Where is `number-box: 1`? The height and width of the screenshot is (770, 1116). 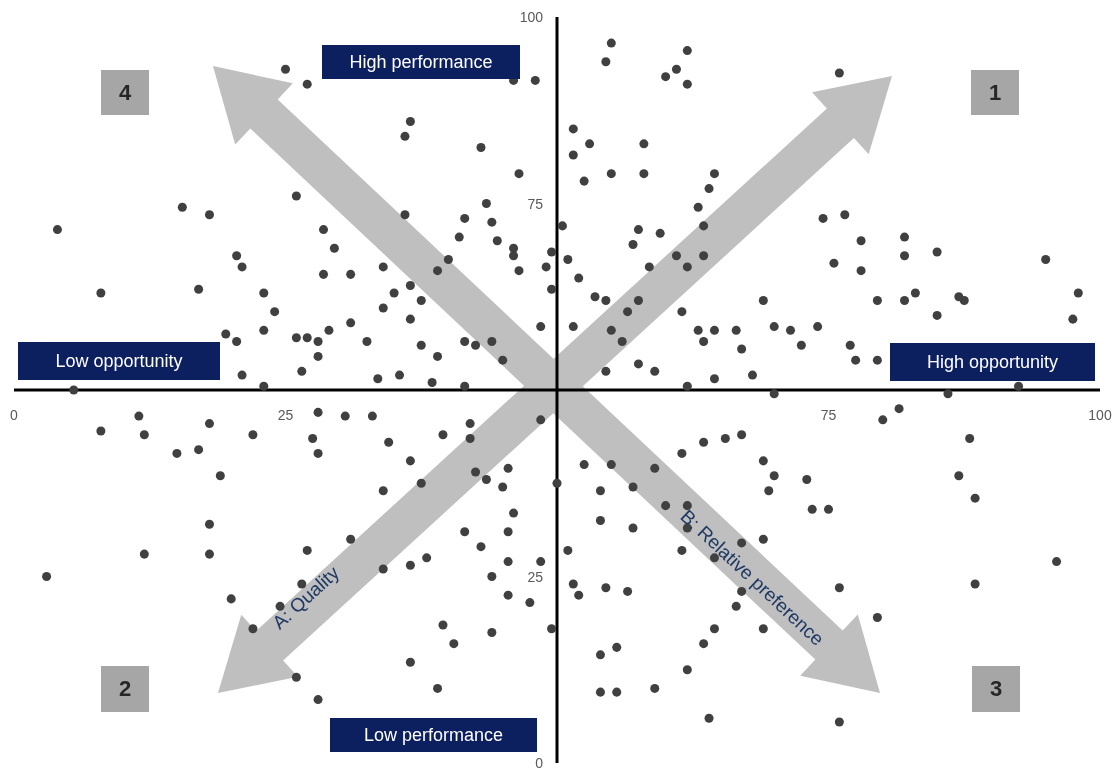
number-box: 1 is located at coordinates (995, 92).